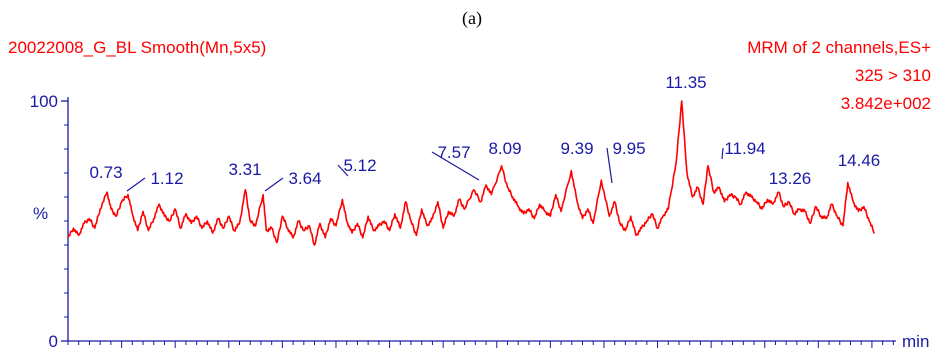  I want to click on peak-label: 7.57, so click(453, 152).